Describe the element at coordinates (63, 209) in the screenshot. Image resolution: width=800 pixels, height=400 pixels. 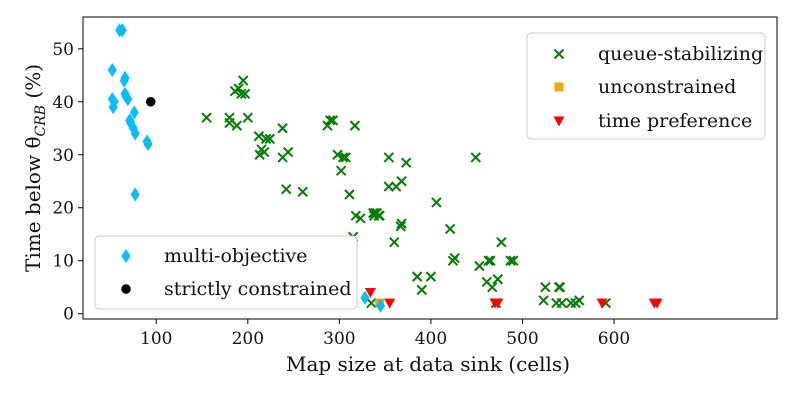
I see `y-tick-label: 20` at that location.